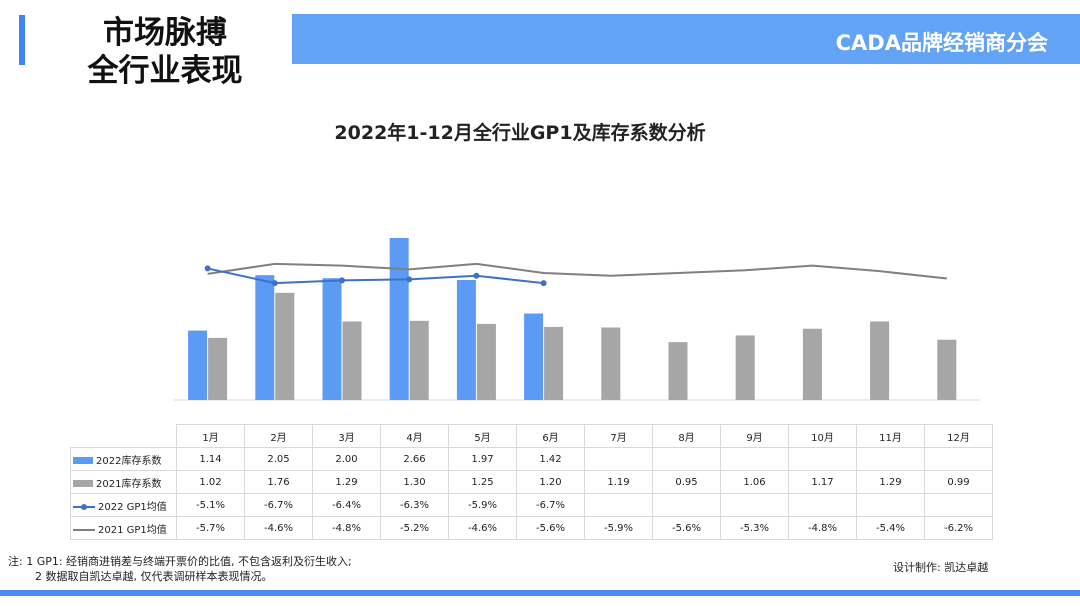  I want to click on page-title: 市场脉搏 全行业表现, so click(165, 52).